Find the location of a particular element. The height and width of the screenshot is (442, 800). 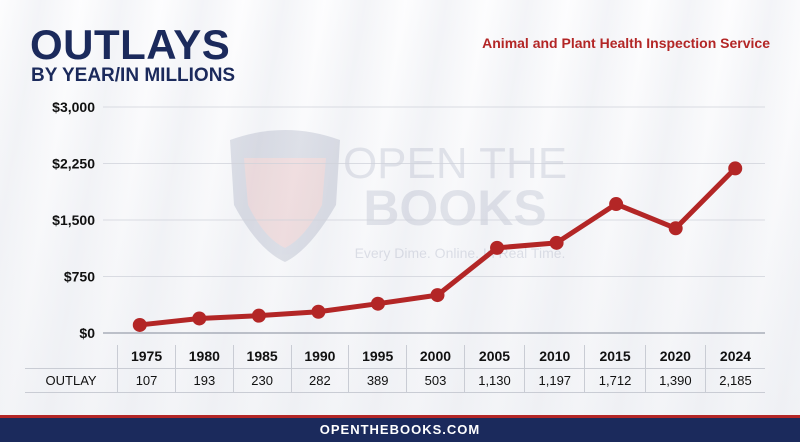

y-tick-label: $0 is located at coordinates (87, 333).